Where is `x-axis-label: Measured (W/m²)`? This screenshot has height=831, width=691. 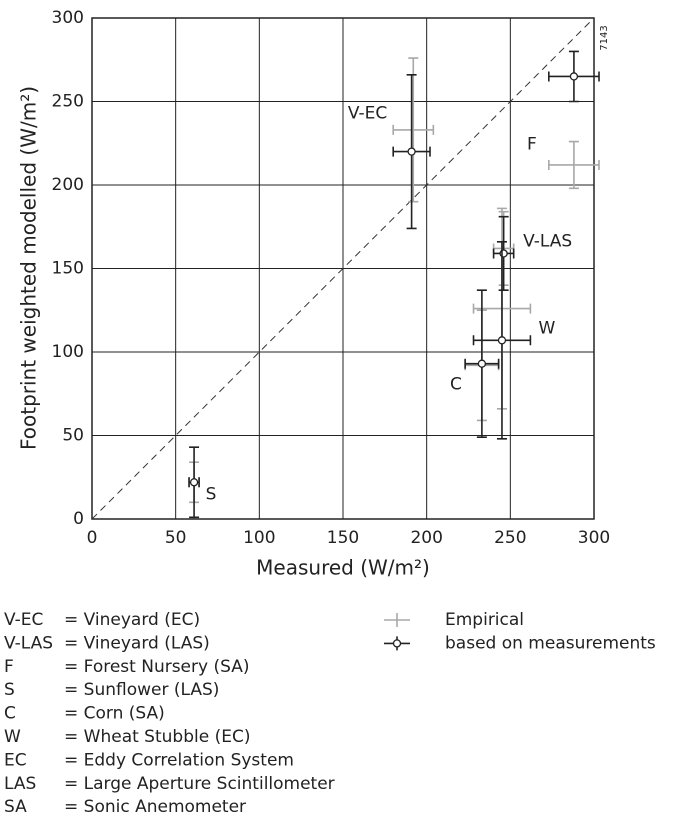
x-axis-label: Measured (W/m²) is located at coordinates (343, 568).